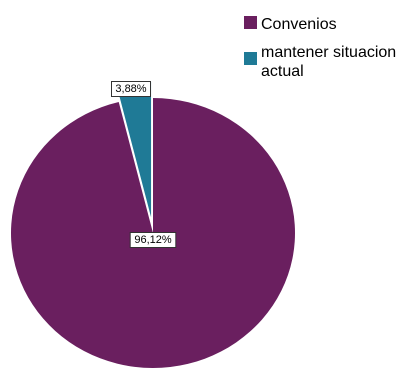 This screenshot has width=403, height=368. I want to click on legend-swatch-convenios, so click(250, 22).